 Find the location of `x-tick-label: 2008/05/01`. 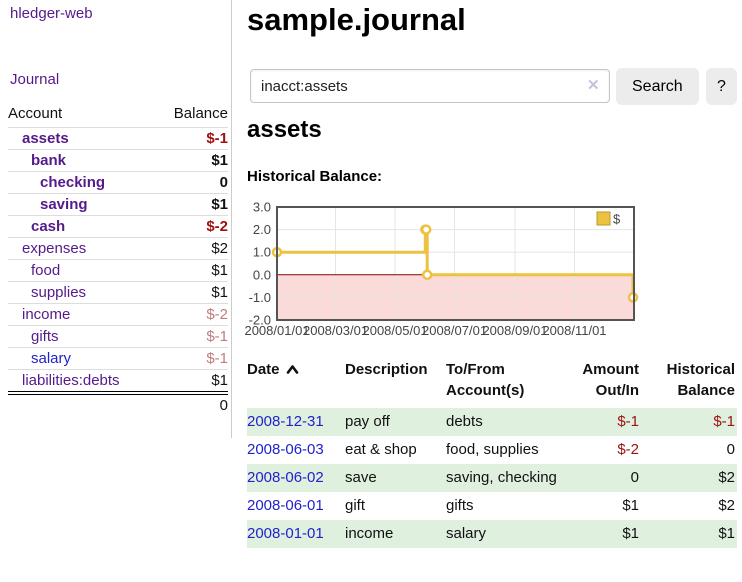

x-tick-label: 2008/05/01 is located at coordinates (394, 330).